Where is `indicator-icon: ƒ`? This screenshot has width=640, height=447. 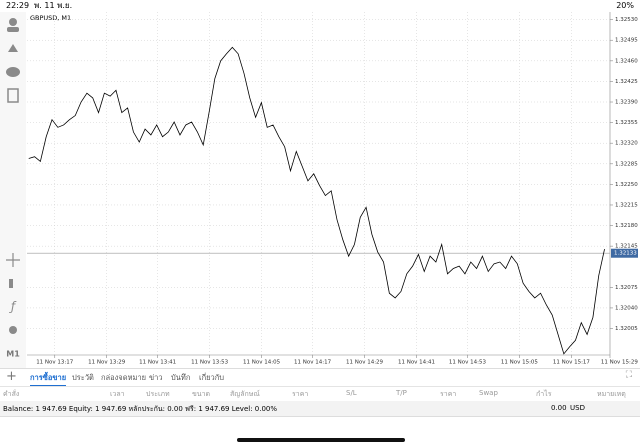 indicator-icon: ƒ is located at coordinates (13, 307).